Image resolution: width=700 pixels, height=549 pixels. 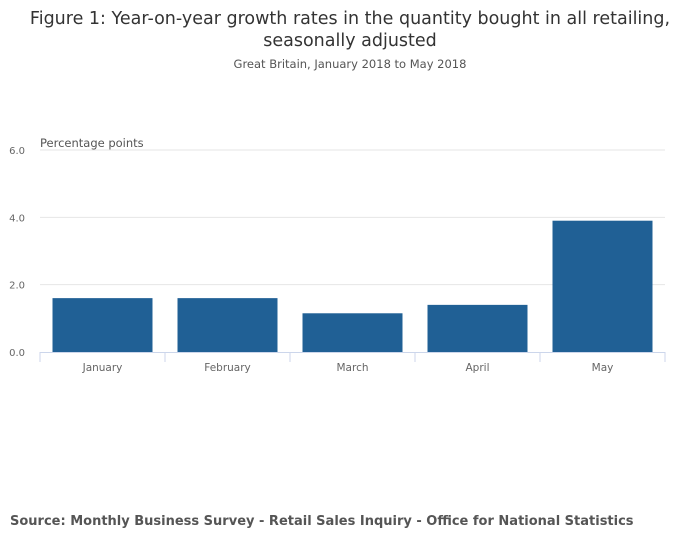 What do you see at coordinates (602, 286) in the screenshot?
I see `bar-may` at bounding box center [602, 286].